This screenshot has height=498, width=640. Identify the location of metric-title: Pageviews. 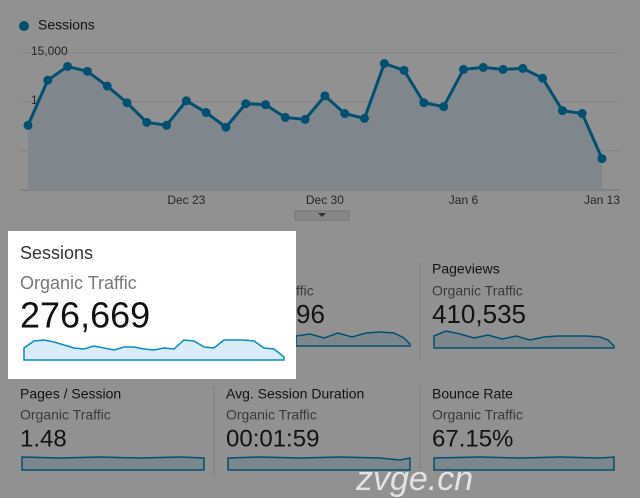
(466, 269).